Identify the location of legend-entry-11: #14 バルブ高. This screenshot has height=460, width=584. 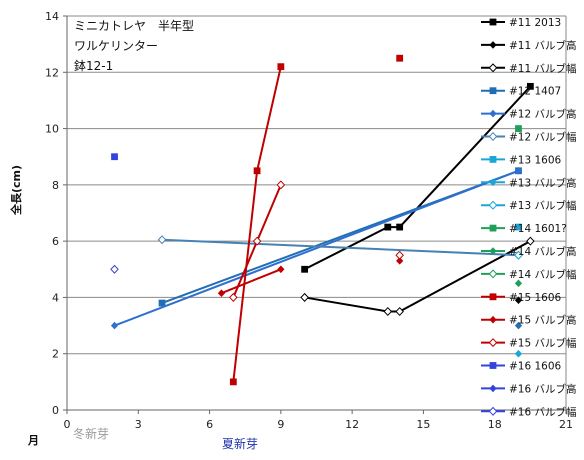
(529, 251).